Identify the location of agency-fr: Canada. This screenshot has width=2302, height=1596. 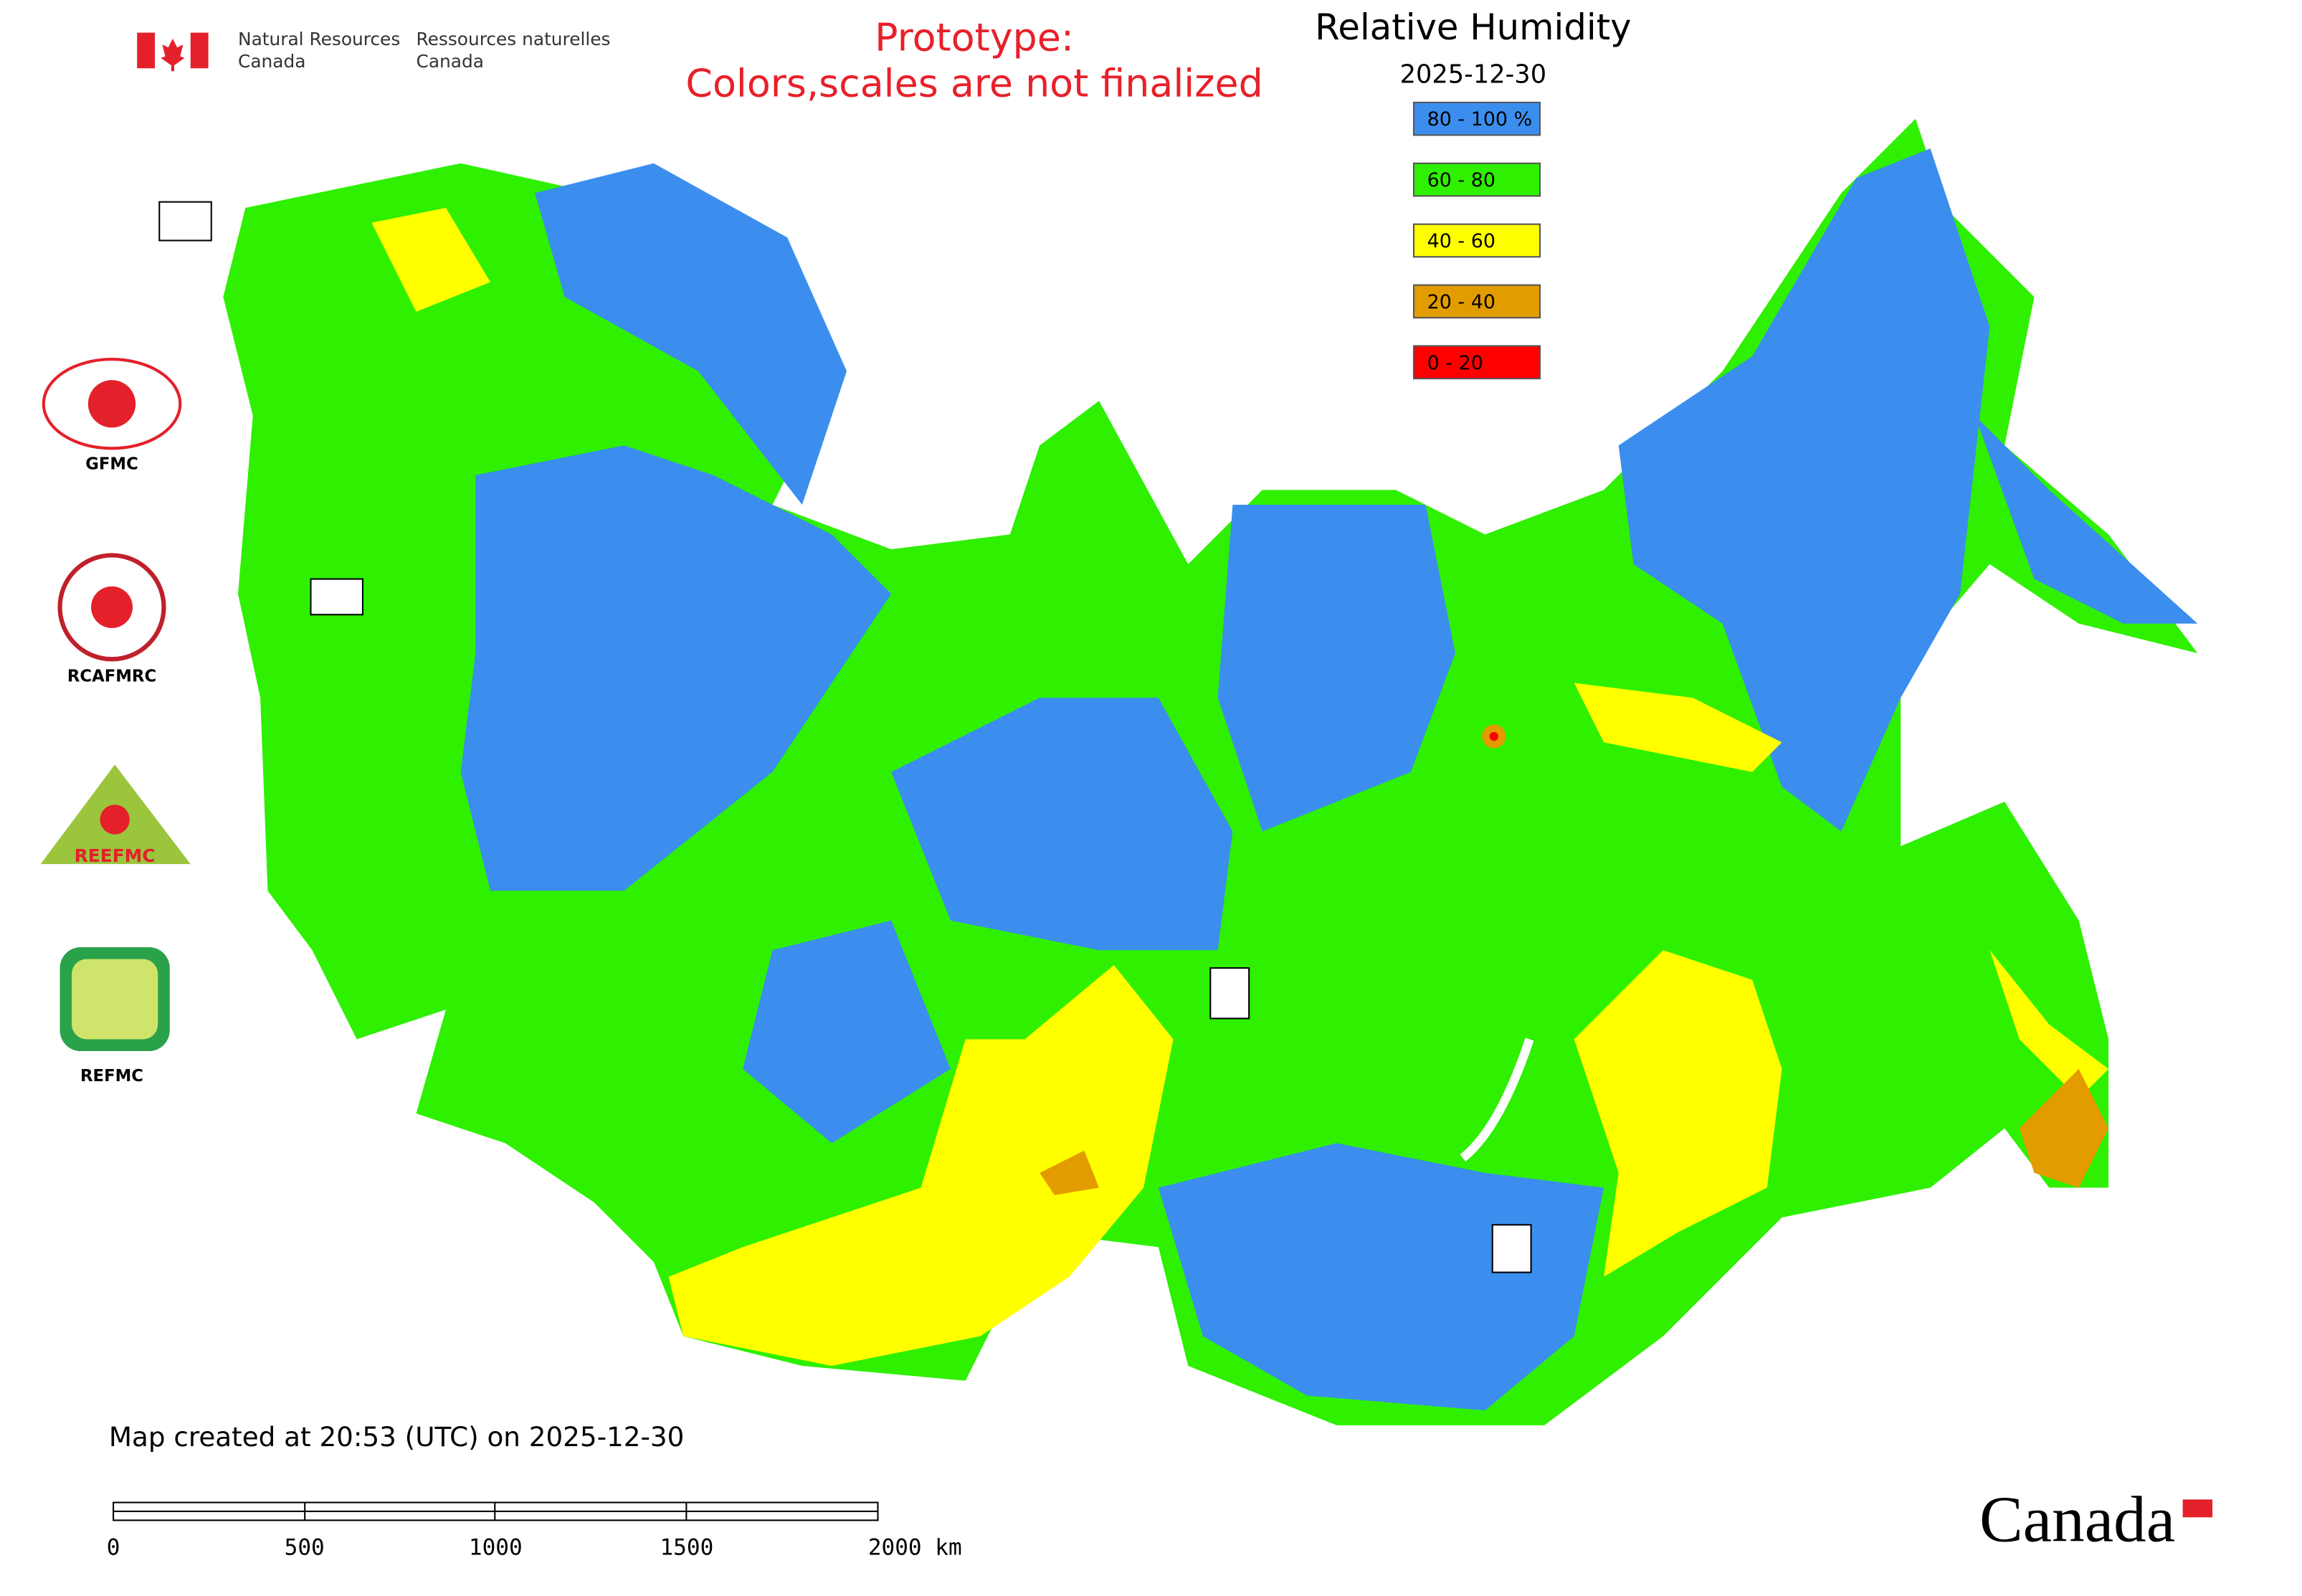
(450, 61).